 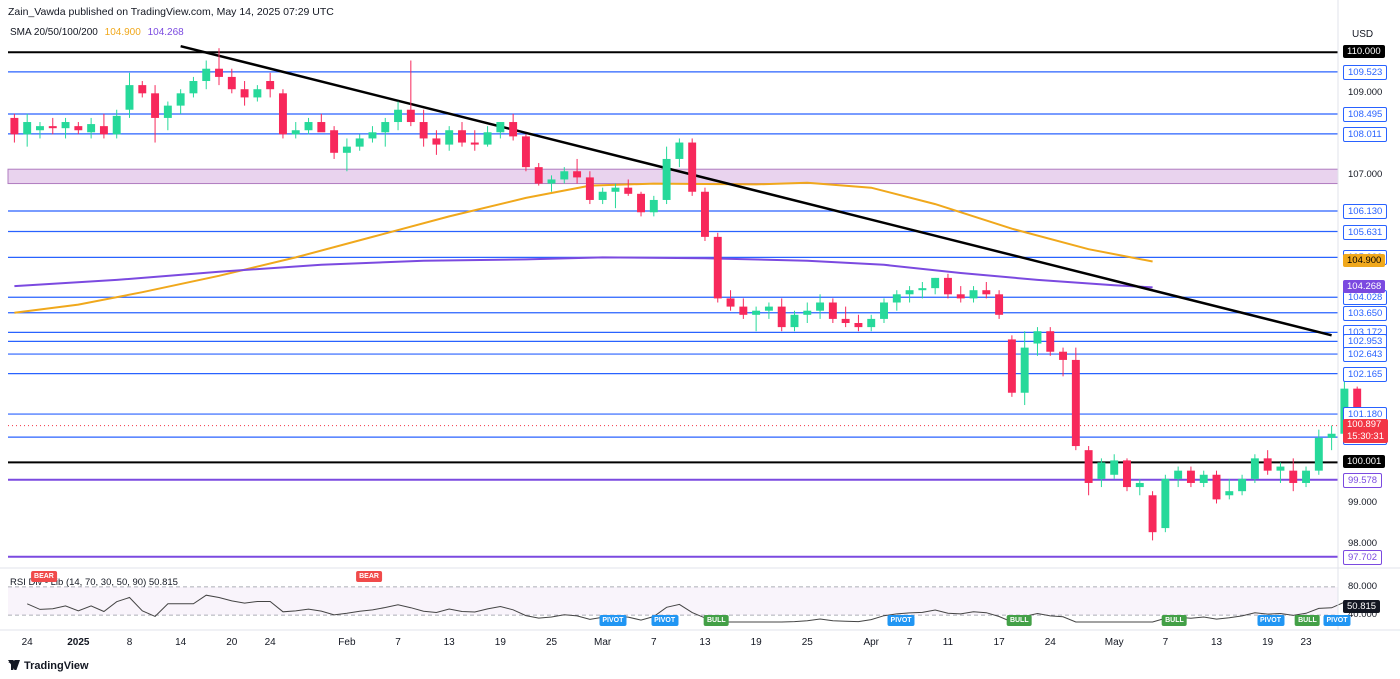 What do you see at coordinates (1165, 642) in the screenshot?
I see `x-tick-label: 7` at bounding box center [1165, 642].